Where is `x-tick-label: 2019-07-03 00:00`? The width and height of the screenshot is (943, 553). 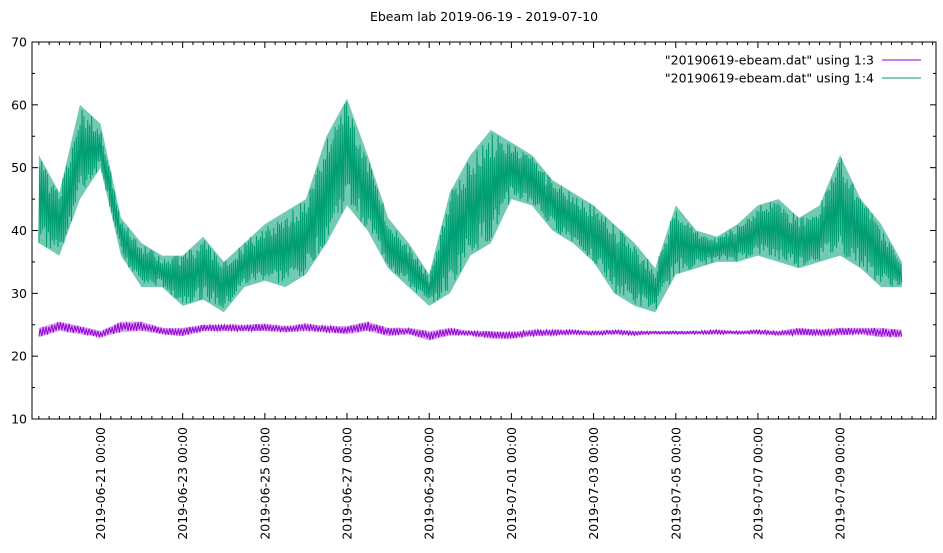 x-tick-label: 2019-07-03 00:00 is located at coordinates (593, 483).